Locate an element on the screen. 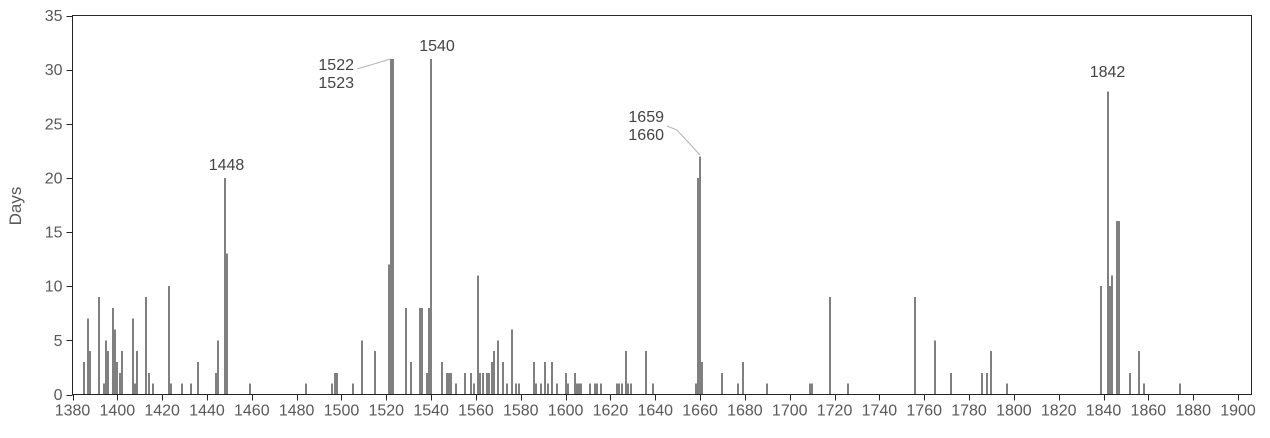 This screenshot has height=438, width=1270. x-tick-label: 1440 is located at coordinates (207, 411).